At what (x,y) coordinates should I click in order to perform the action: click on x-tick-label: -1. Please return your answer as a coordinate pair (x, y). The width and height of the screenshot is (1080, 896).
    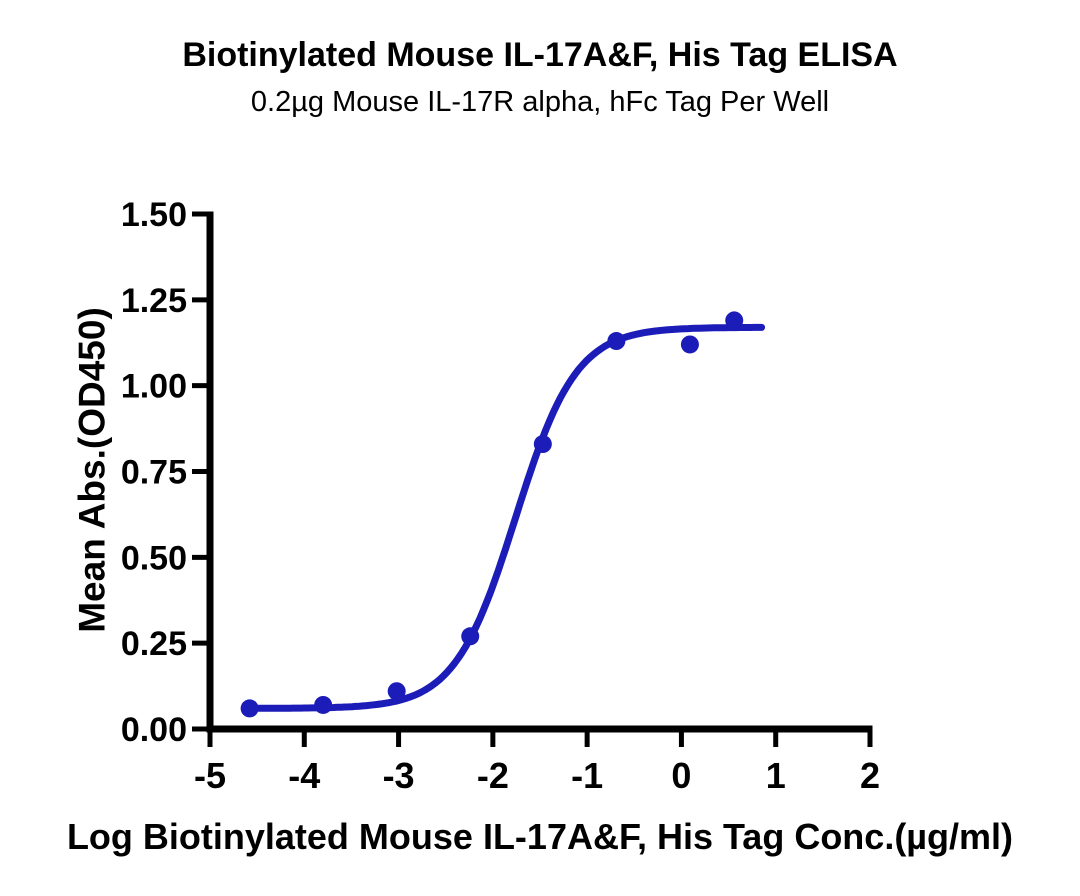
    Looking at the image, I should click on (587, 775).